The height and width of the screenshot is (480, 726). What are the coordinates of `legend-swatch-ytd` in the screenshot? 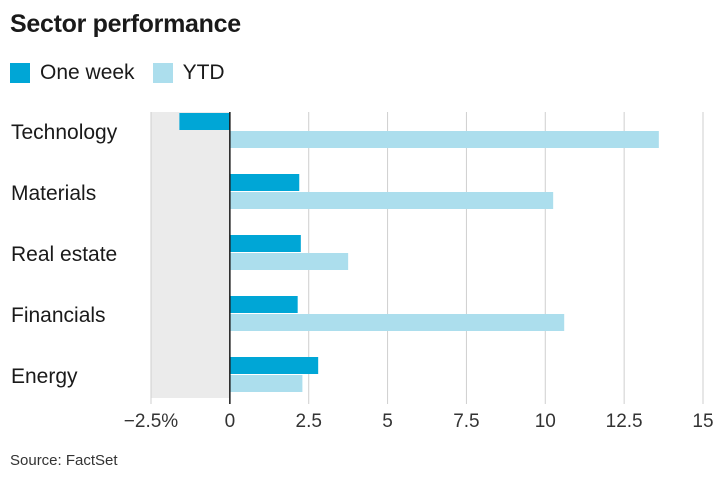 It's located at (162, 73).